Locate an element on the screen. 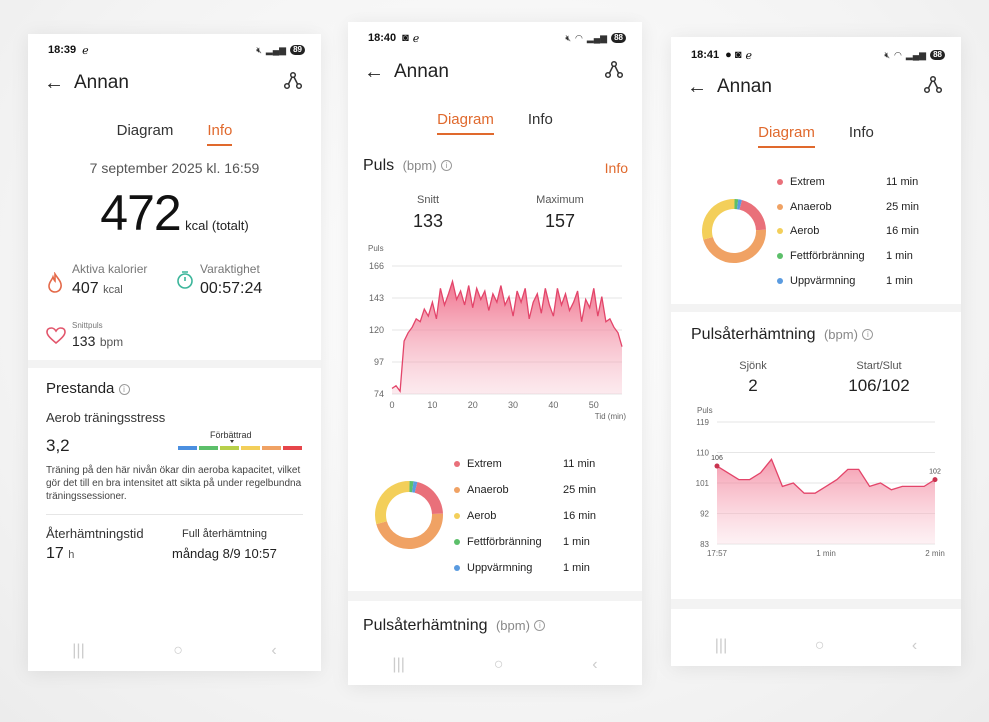 The width and height of the screenshot is (989, 722). x-tick-label: 10 is located at coordinates (432, 405).